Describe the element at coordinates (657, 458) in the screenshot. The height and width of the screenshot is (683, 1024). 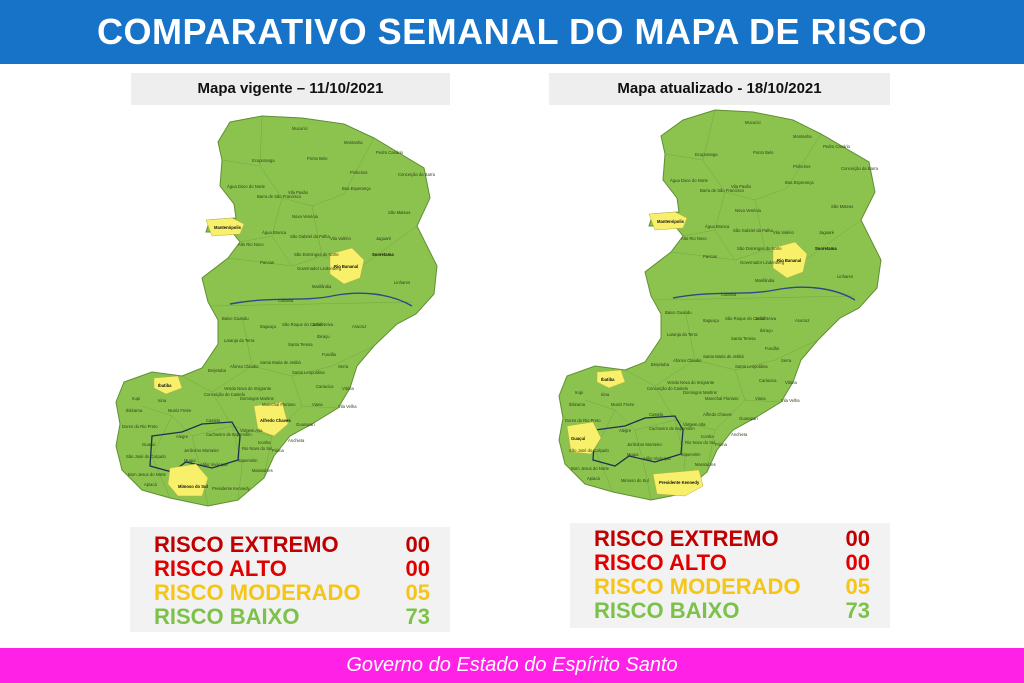
I see `label-atilio-vivacqua: Atílio Vivácqua` at that location.